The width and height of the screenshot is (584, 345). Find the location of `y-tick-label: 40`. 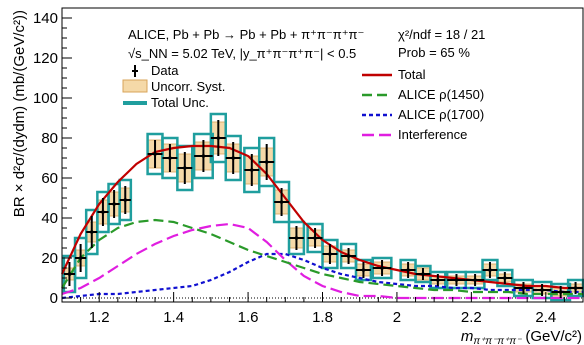

y-tick-label: 40 is located at coordinates (49, 218).